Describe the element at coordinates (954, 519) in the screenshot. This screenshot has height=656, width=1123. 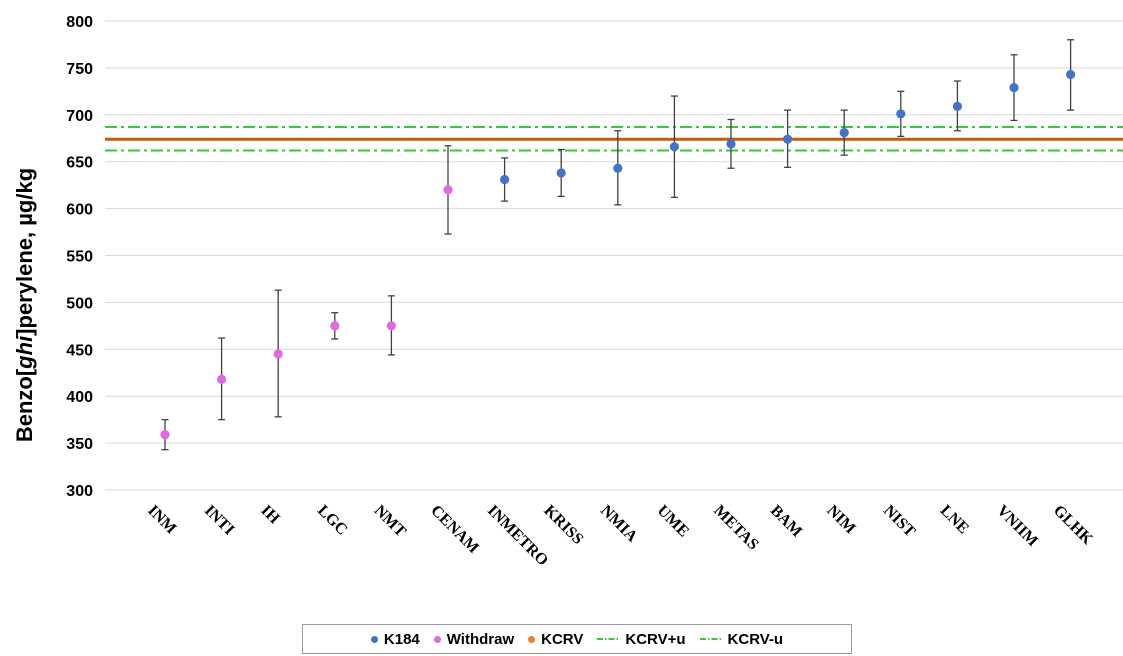
I see `x-tick-lne: LNE` at that location.